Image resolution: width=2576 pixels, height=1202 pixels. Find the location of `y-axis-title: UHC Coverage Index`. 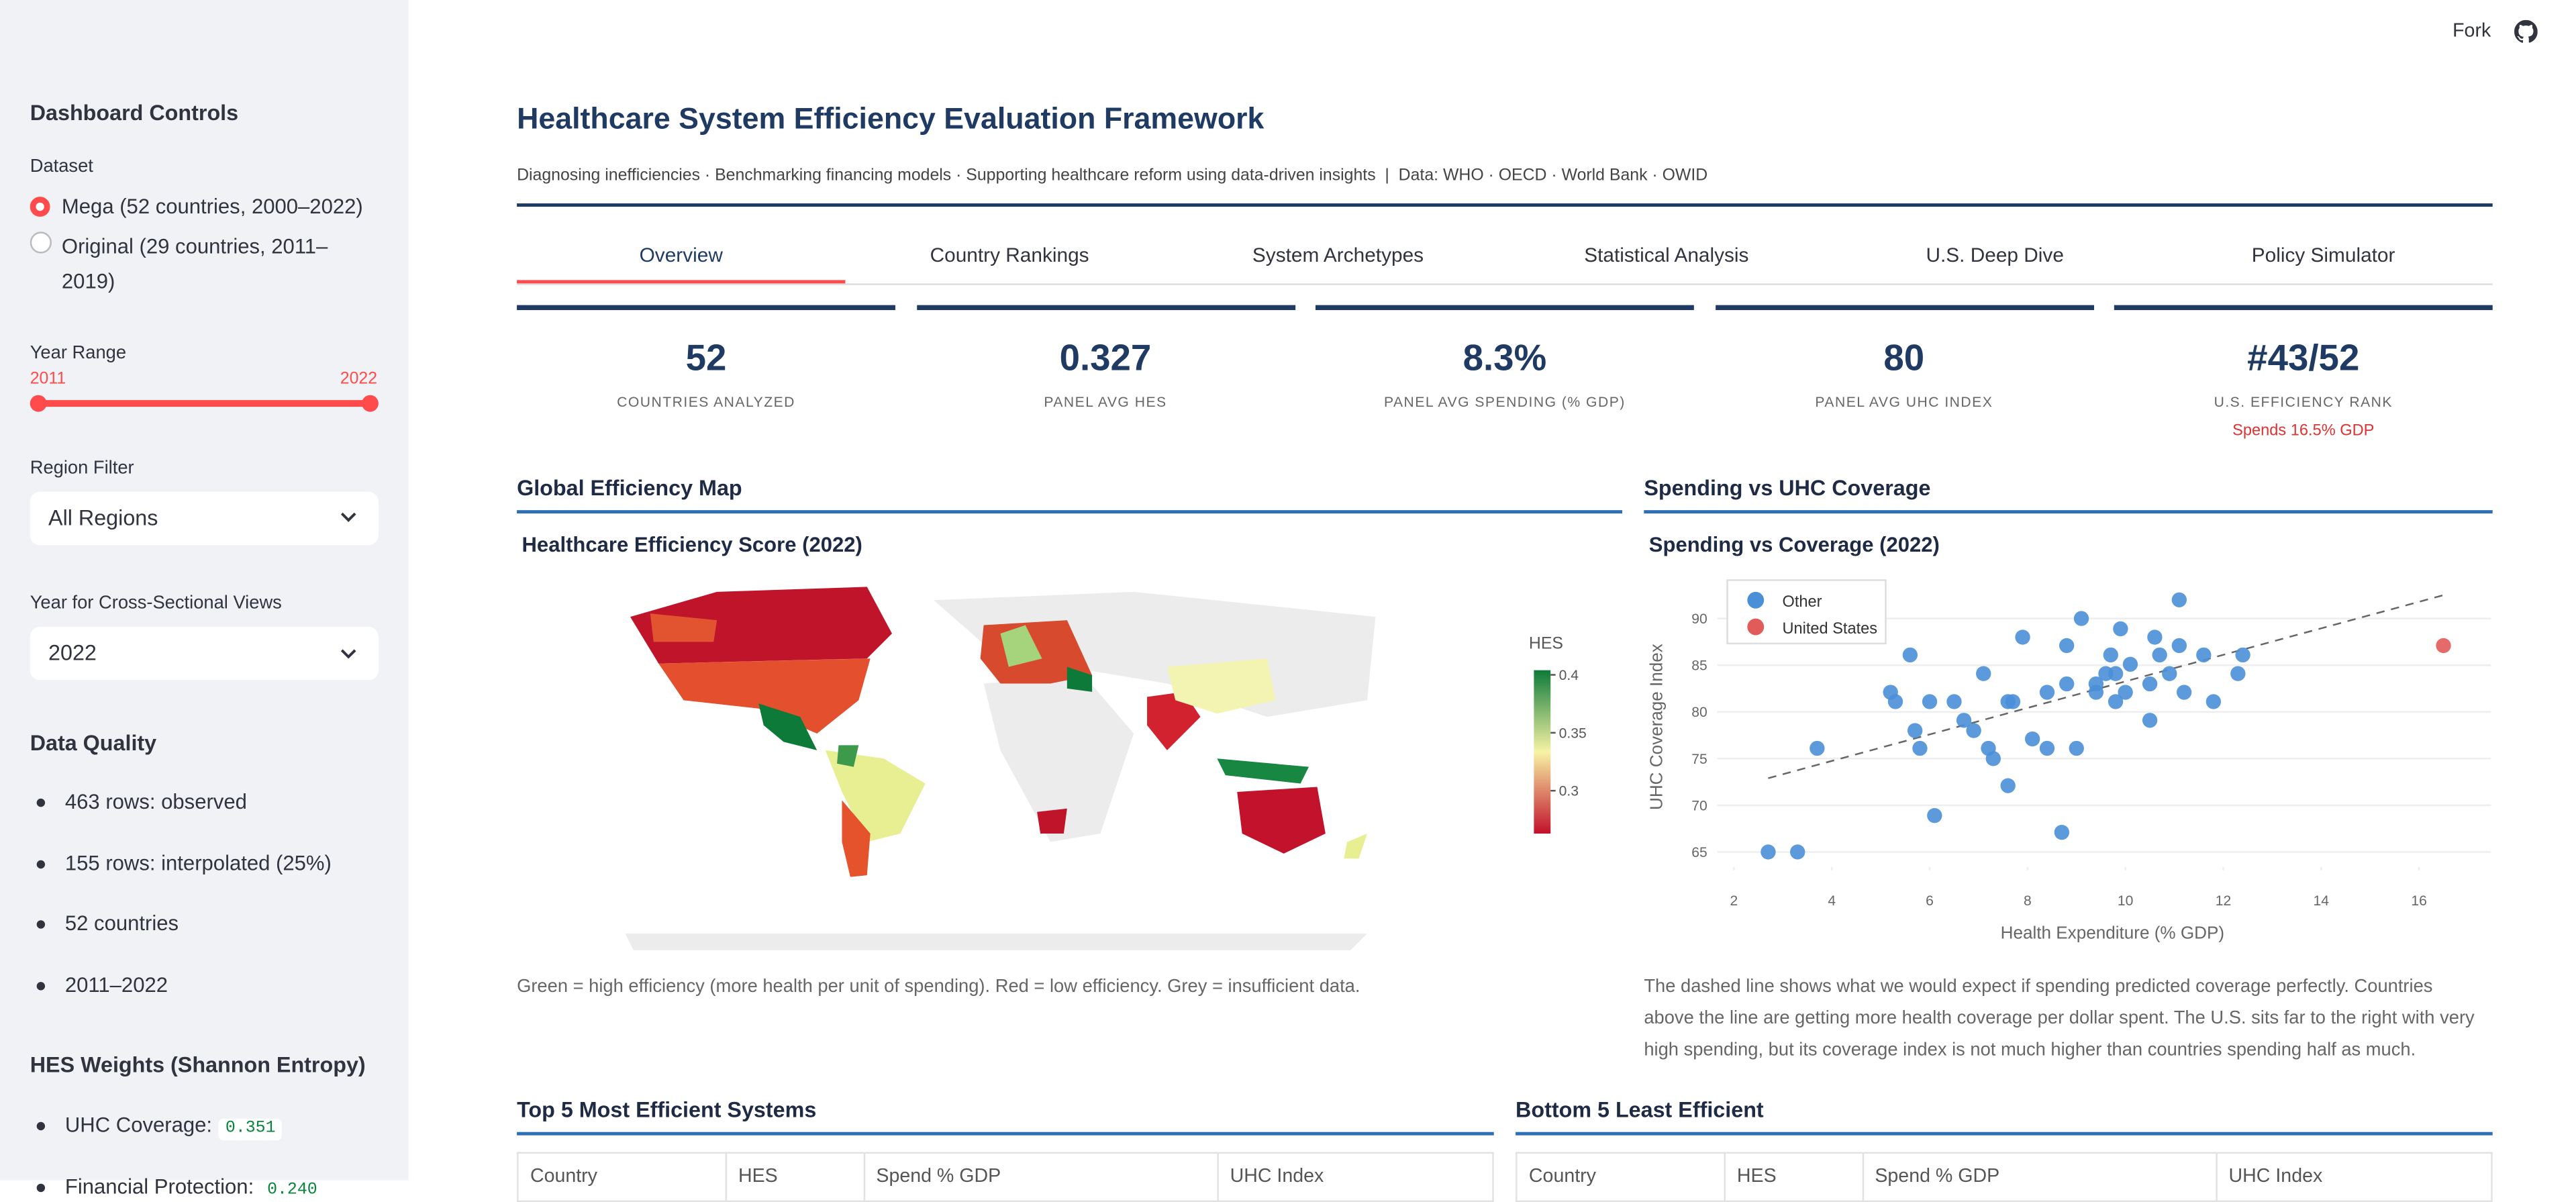

y-axis-title: UHC Coverage Index is located at coordinates (1656, 727).